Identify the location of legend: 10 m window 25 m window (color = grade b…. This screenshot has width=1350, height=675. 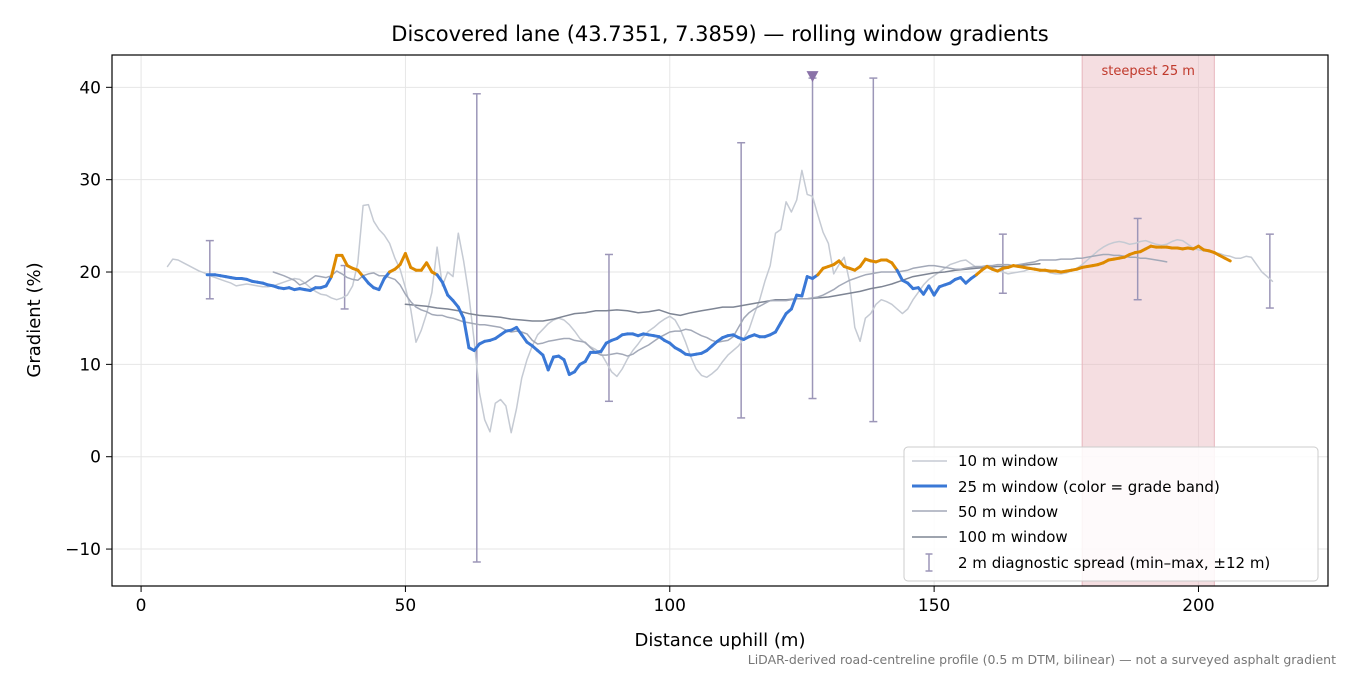
(1111, 514).